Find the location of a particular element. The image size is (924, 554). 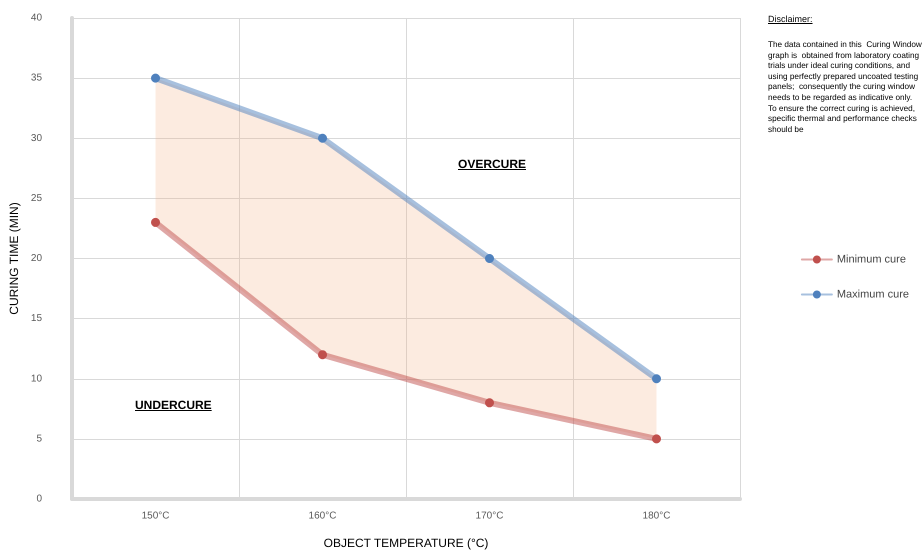

y-tick-label: 0 is located at coordinates (39, 499).